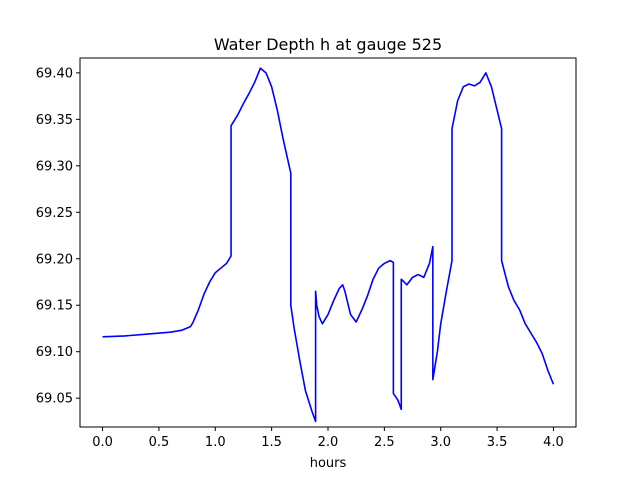 The image size is (640, 480). Describe the element at coordinates (54, 399) in the screenshot. I see `y-tick-label: 69.05` at that location.